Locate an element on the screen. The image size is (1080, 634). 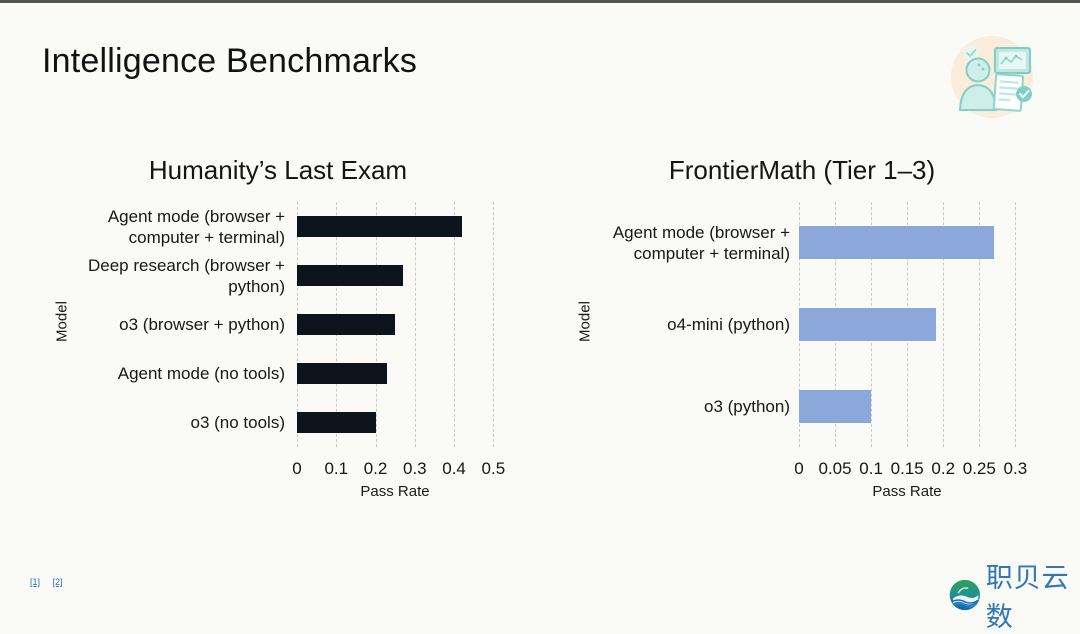
logo-globe-icon is located at coordinates (965, 595).